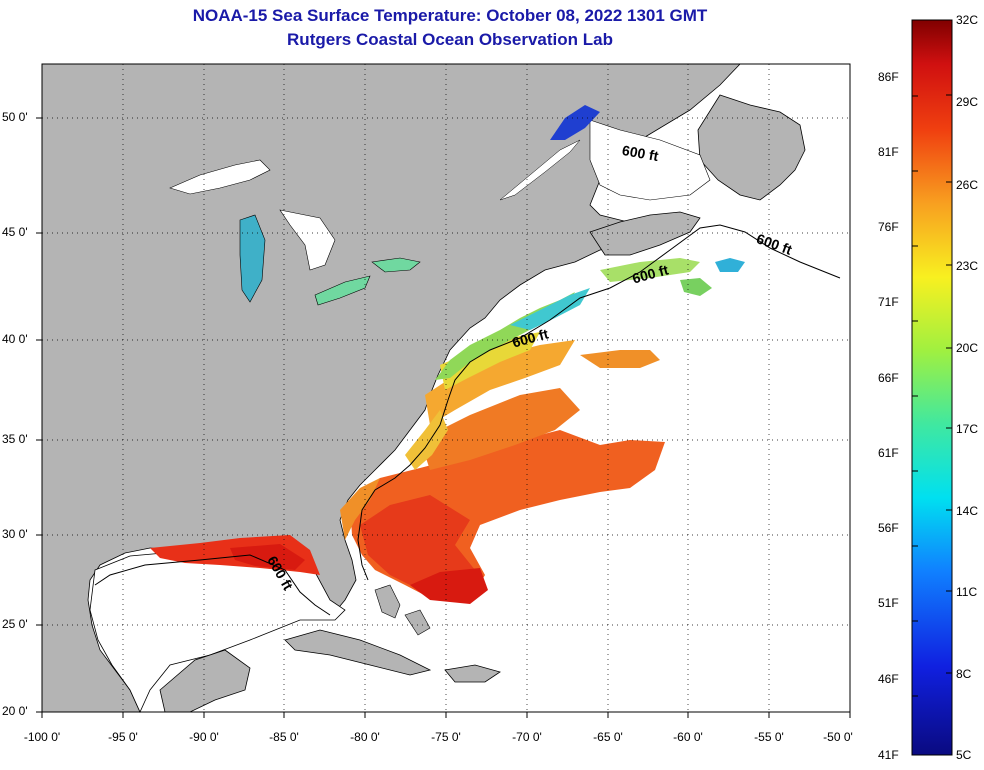 This screenshot has width=984, height=770. Describe the element at coordinates (967, 348) in the screenshot. I see `colorbar-c-20: 20C` at that location.